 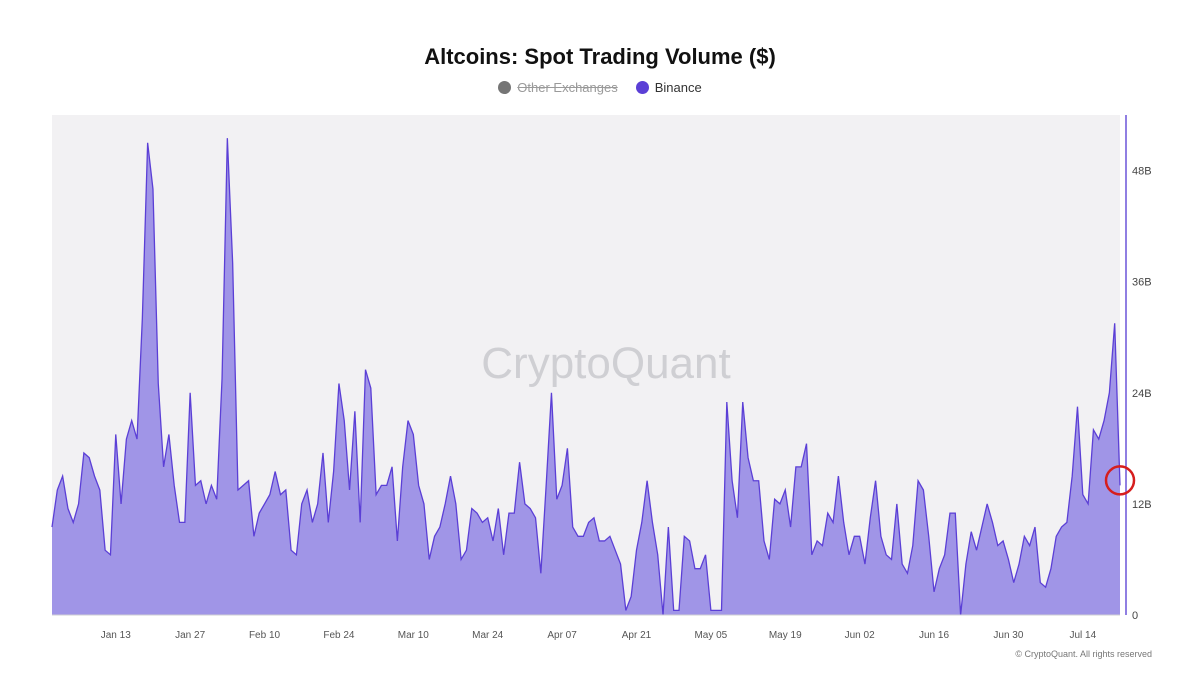 I want to click on y-tick-label: 0, so click(x=1135, y=616).